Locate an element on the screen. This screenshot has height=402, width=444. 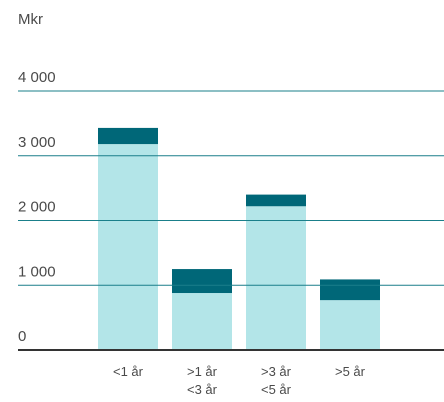
y-tick-label: 4 000 is located at coordinates (37, 77).